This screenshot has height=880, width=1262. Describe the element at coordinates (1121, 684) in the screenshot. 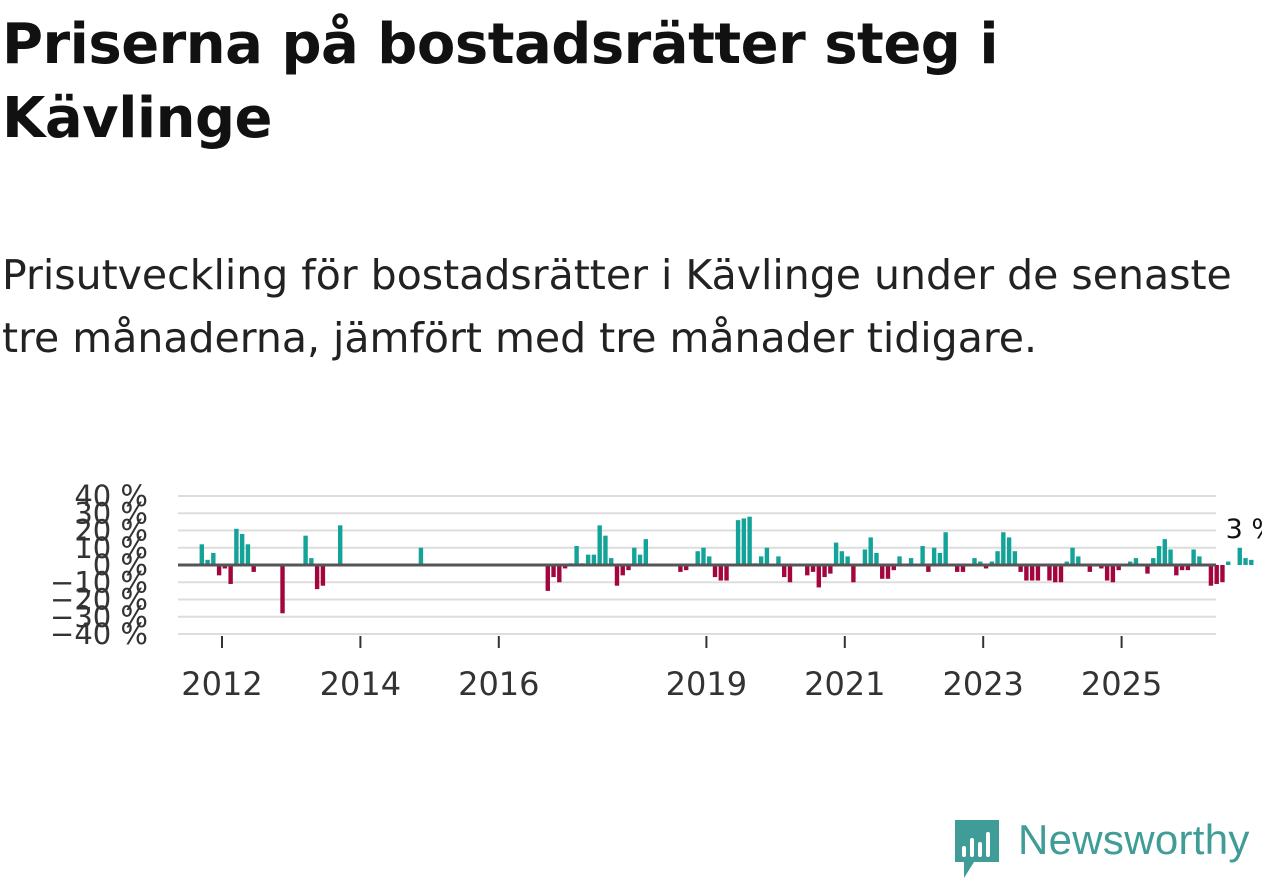

I see `x-tick-label: 2025` at that location.